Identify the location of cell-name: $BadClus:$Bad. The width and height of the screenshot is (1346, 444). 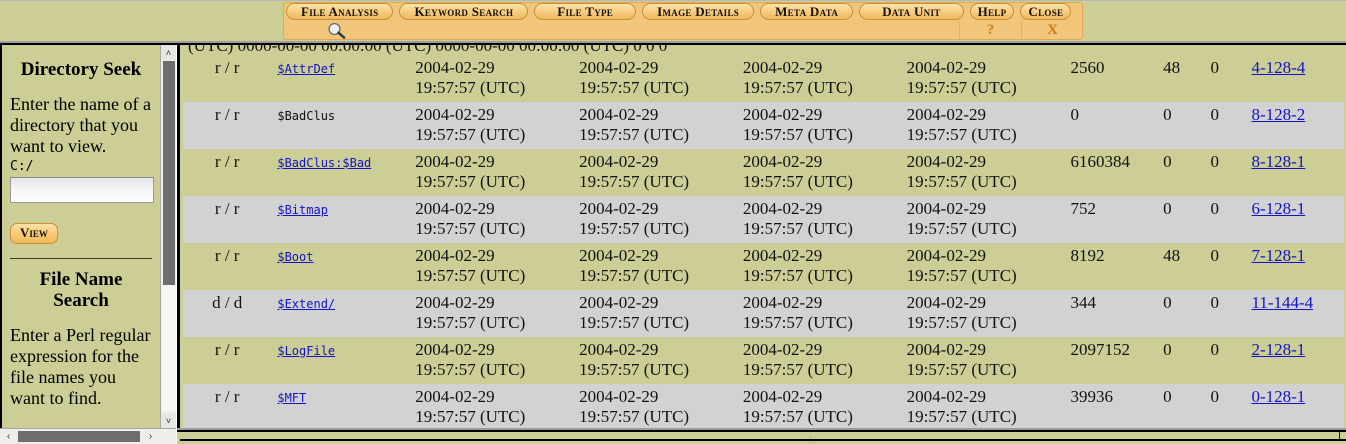
(340, 172).